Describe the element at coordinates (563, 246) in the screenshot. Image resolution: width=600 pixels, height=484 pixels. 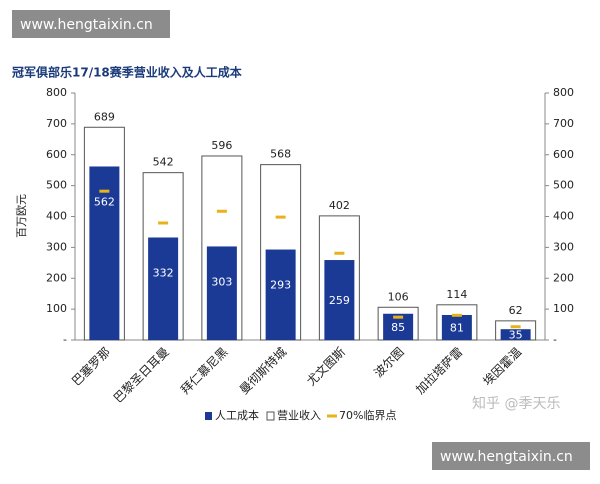
I see `y2-tick-label: 300` at that location.